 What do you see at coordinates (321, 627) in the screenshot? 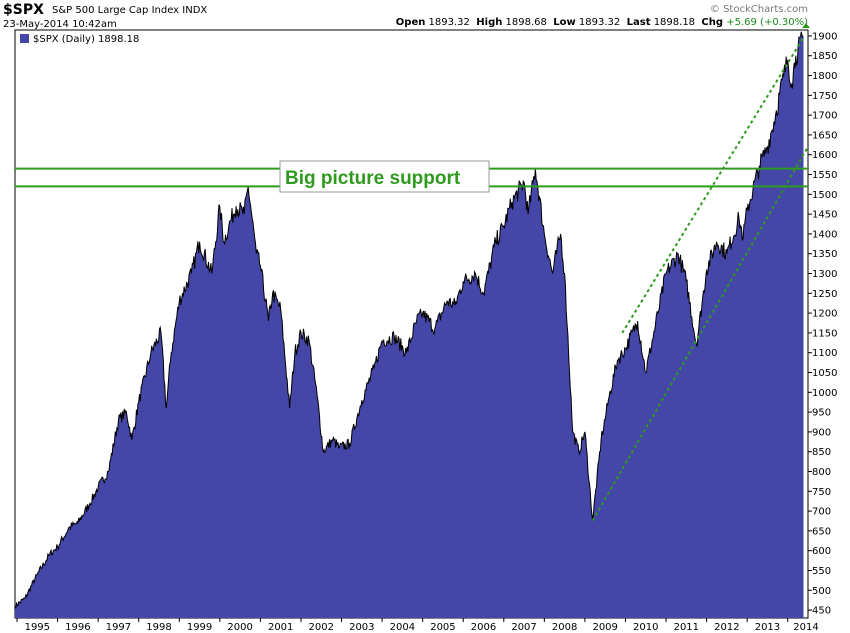
I see `x-tick-label: 2002` at bounding box center [321, 627].